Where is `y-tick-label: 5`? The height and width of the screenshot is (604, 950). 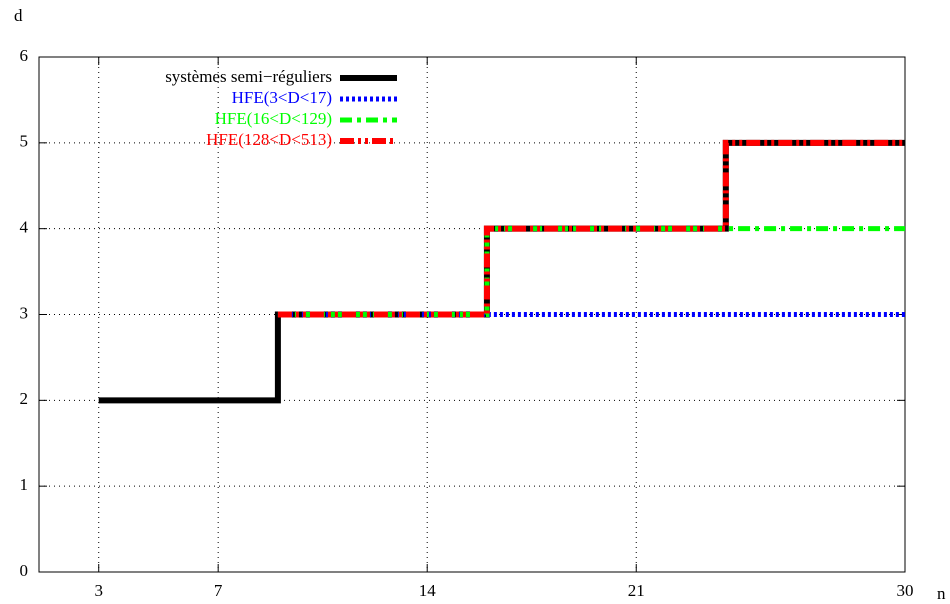 y-tick-label: 5 is located at coordinates (24, 141).